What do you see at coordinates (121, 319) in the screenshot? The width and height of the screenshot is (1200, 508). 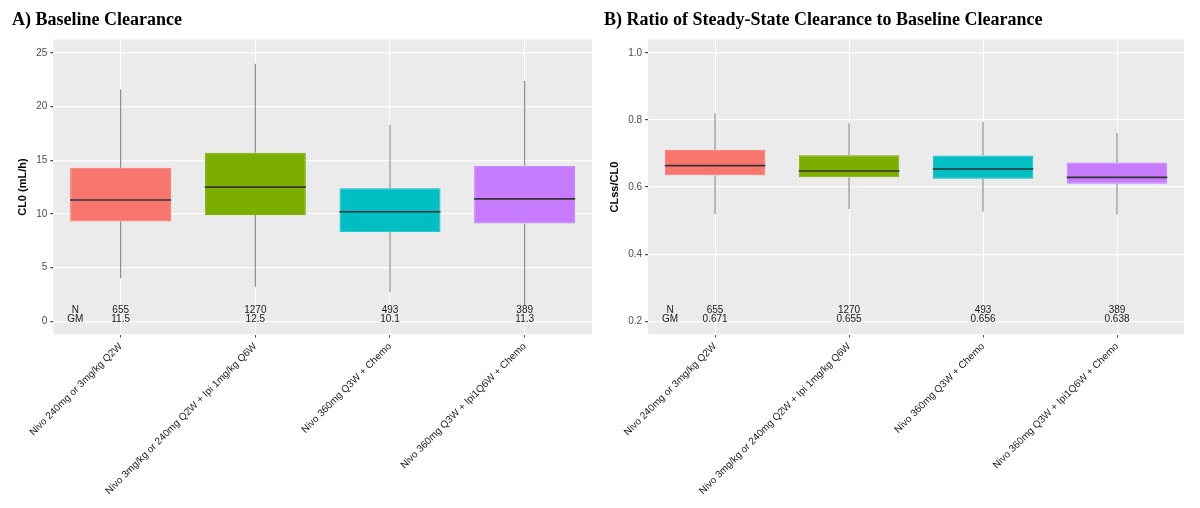 I see `annotation: 11.5` at bounding box center [121, 319].